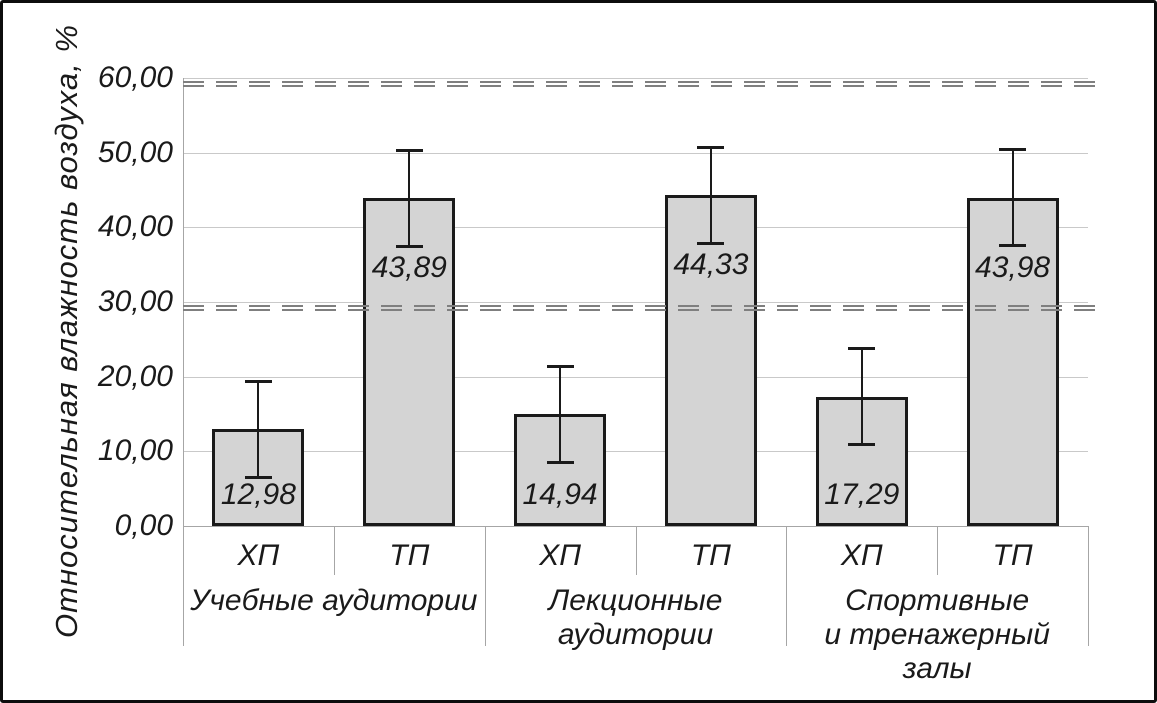 Image resolution: width=1157 pixels, height=703 pixels. Describe the element at coordinates (635, 600) in the screenshot. I see `group-label-line: Лекционные` at that location.